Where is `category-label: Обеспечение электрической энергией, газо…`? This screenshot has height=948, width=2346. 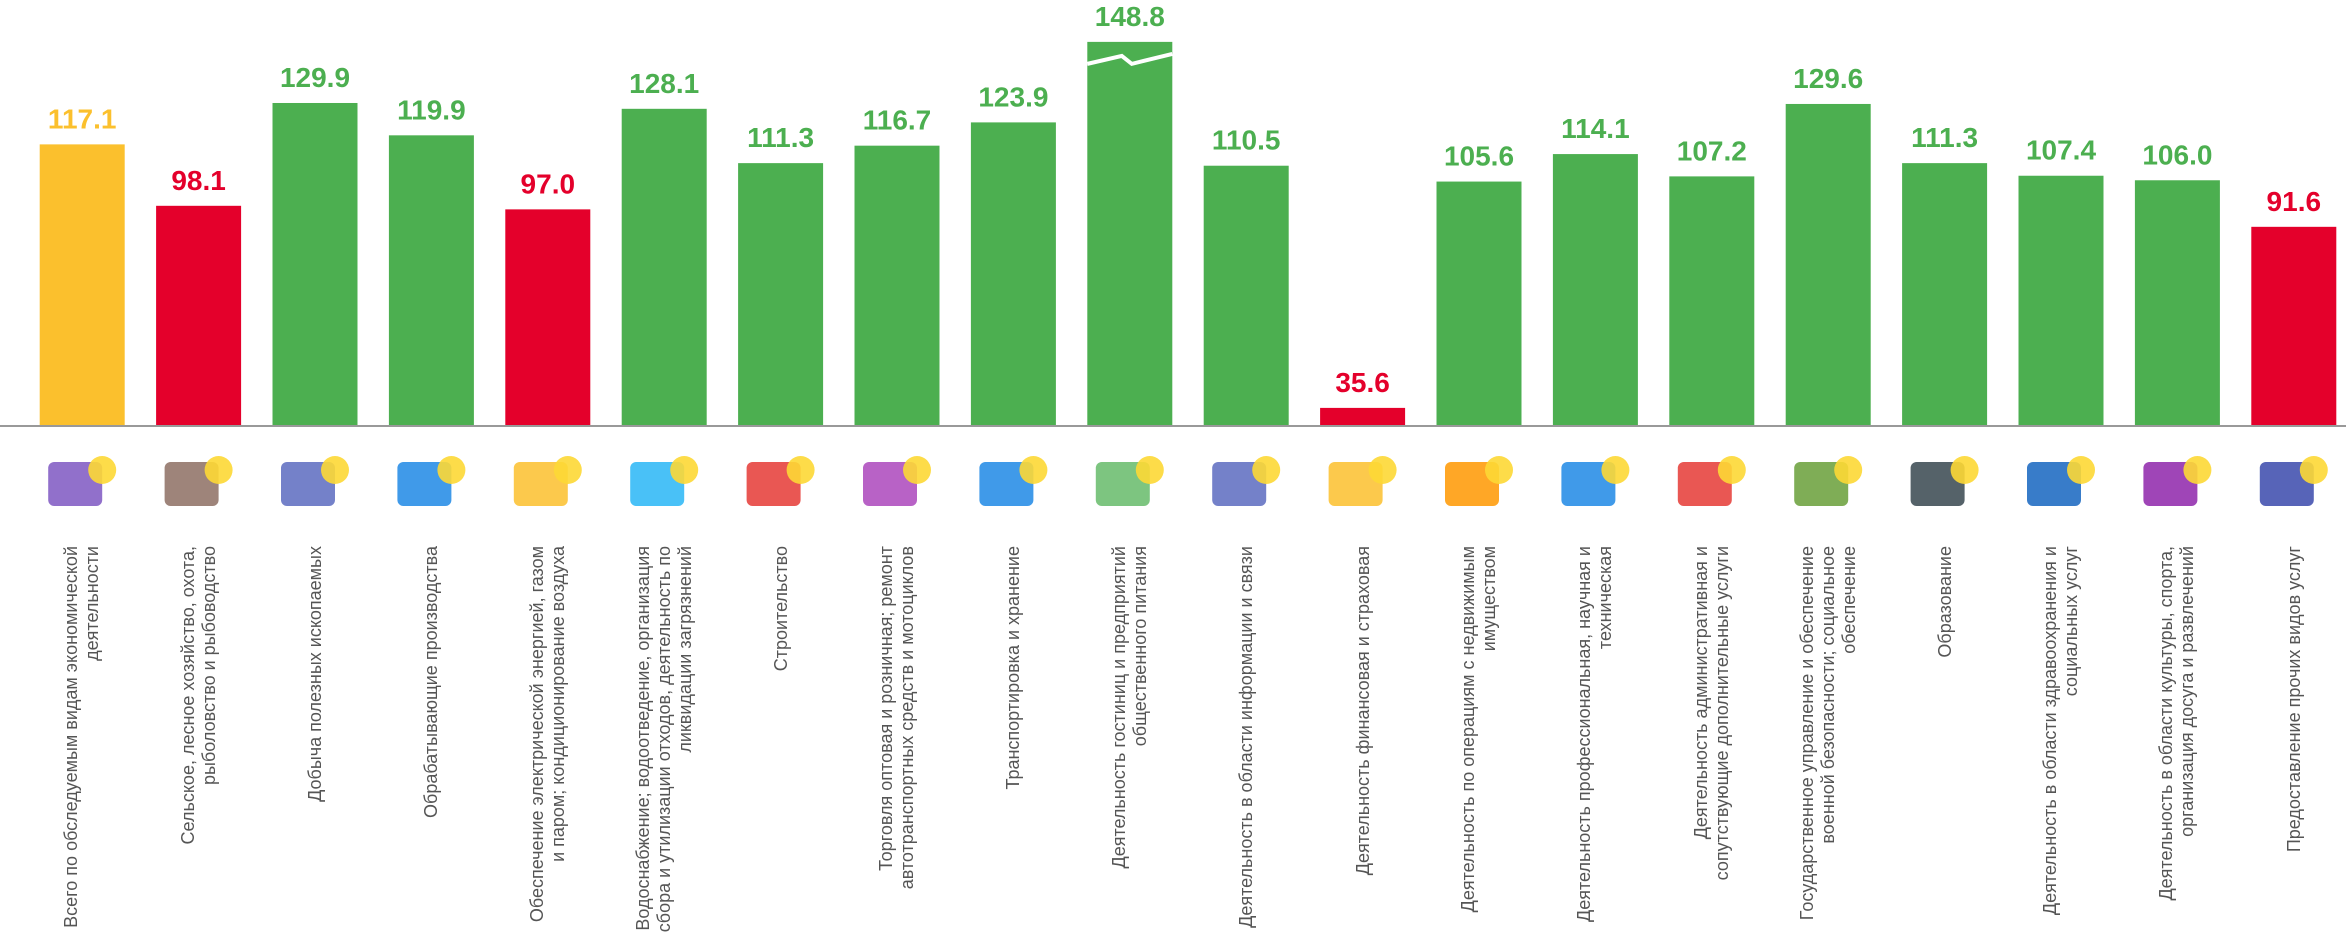
category-label: Обеспечение электрической энергией, газо… is located at coordinates (547, 734).